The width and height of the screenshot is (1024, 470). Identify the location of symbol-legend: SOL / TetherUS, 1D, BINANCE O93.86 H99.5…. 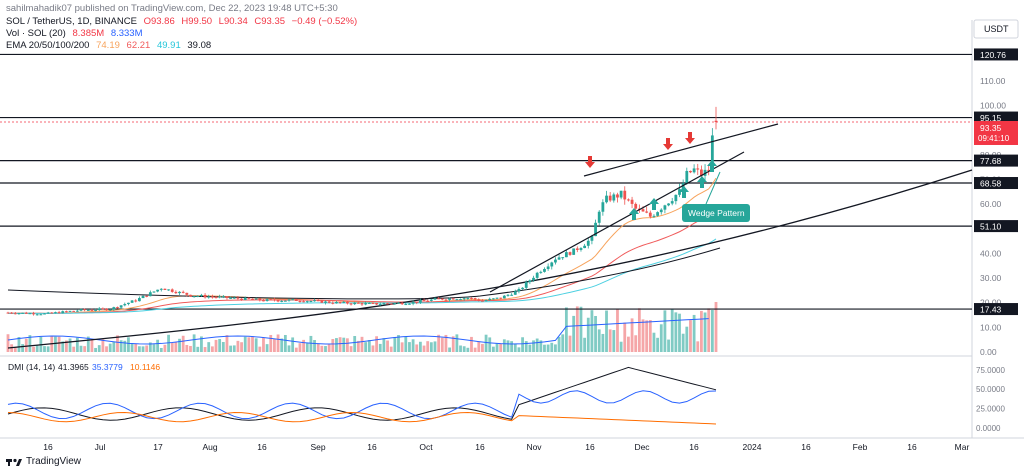
(183, 21).